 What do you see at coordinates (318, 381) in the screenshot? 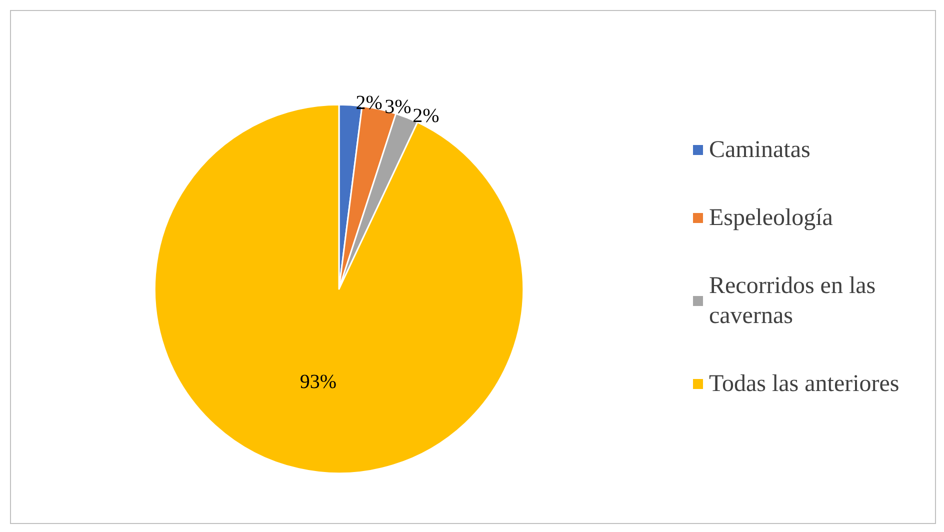
I see `data-label: 93%` at bounding box center [318, 381].